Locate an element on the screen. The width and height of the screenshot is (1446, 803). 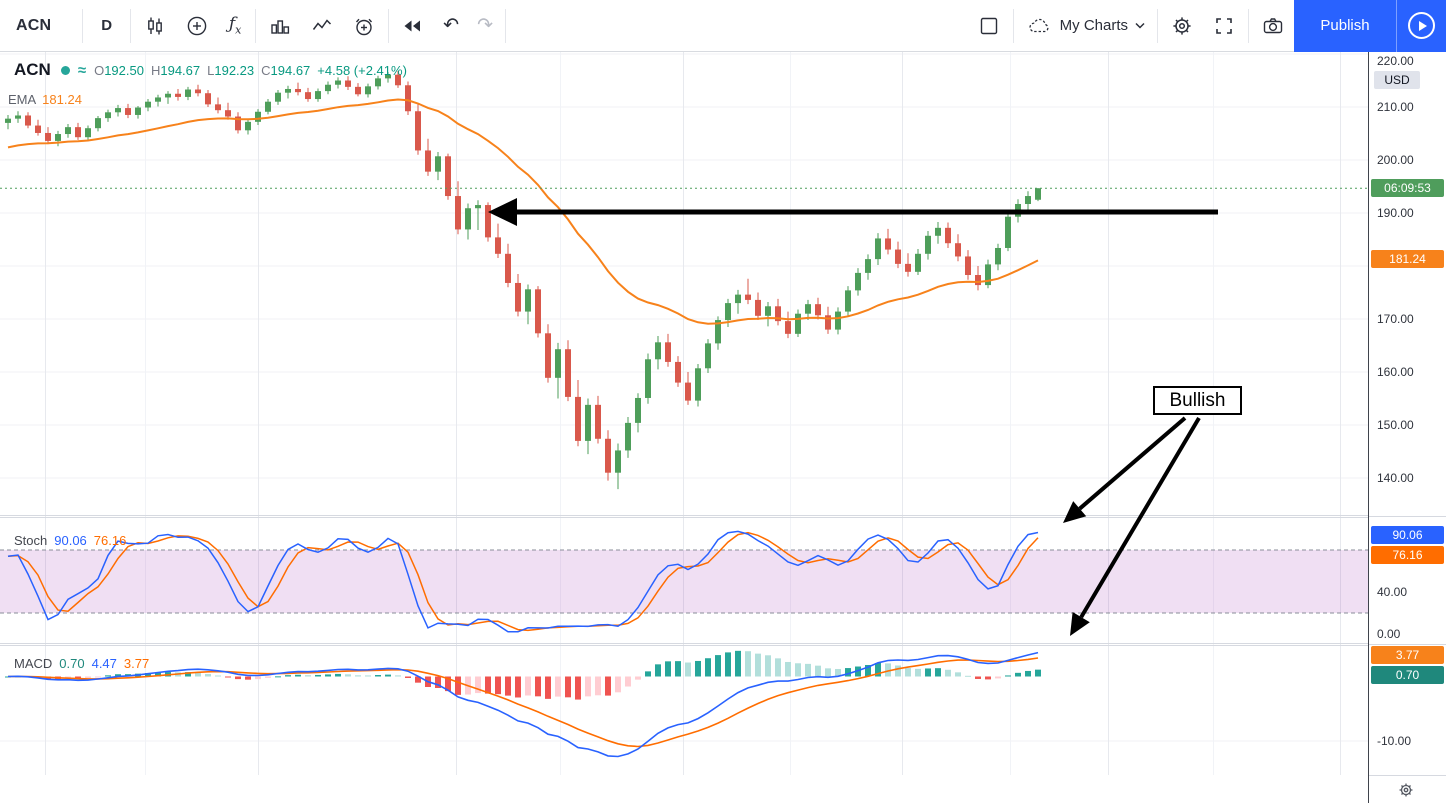
alert-button is located at coordinates (364, 26).